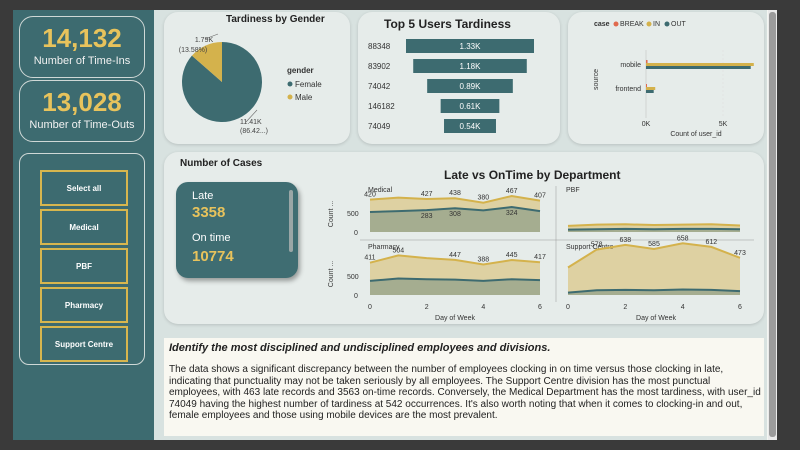  Describe the element at coordinates (206, 62) in the screenshot. I see `pie-slice-male` at that location.